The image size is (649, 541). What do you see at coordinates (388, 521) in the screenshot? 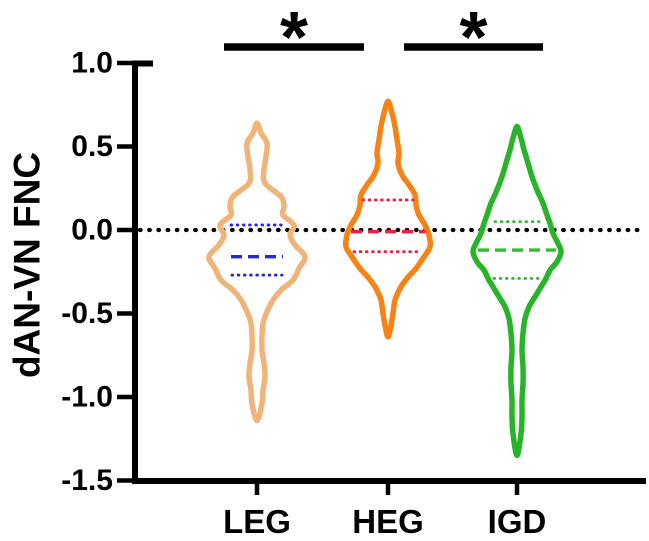
I see `x-tick-label-HEG: HEG` at bounding box center [388, 521].